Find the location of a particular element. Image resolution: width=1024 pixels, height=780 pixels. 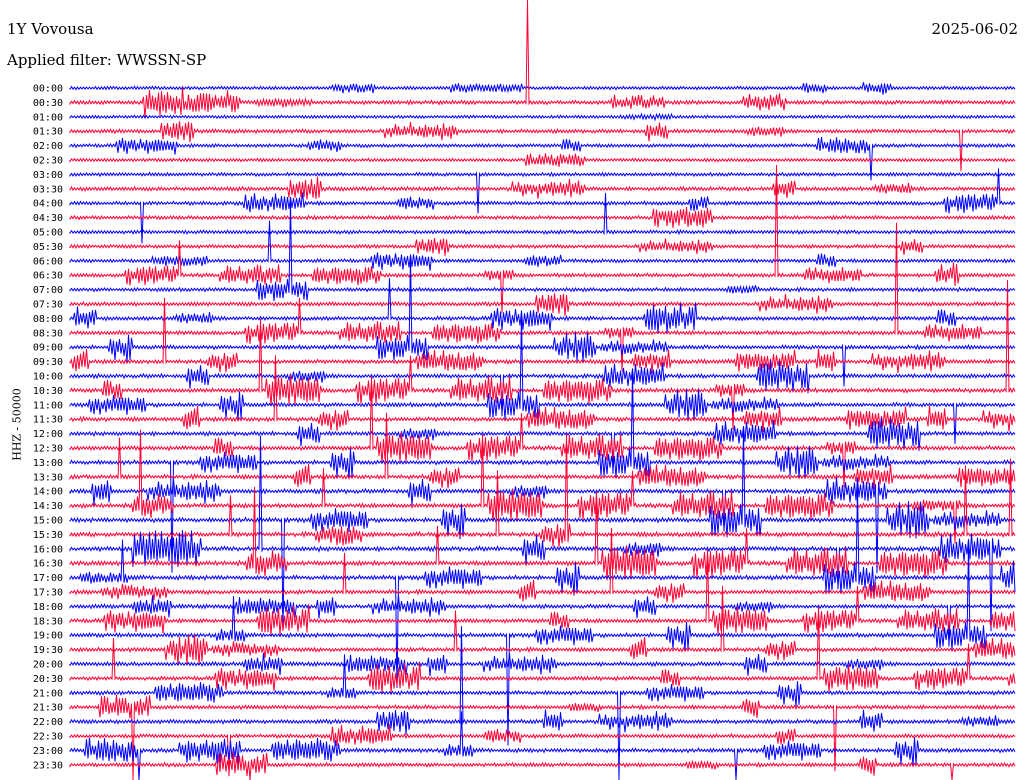

row-label-20: 10:00 is located at coordinates (48, 377).